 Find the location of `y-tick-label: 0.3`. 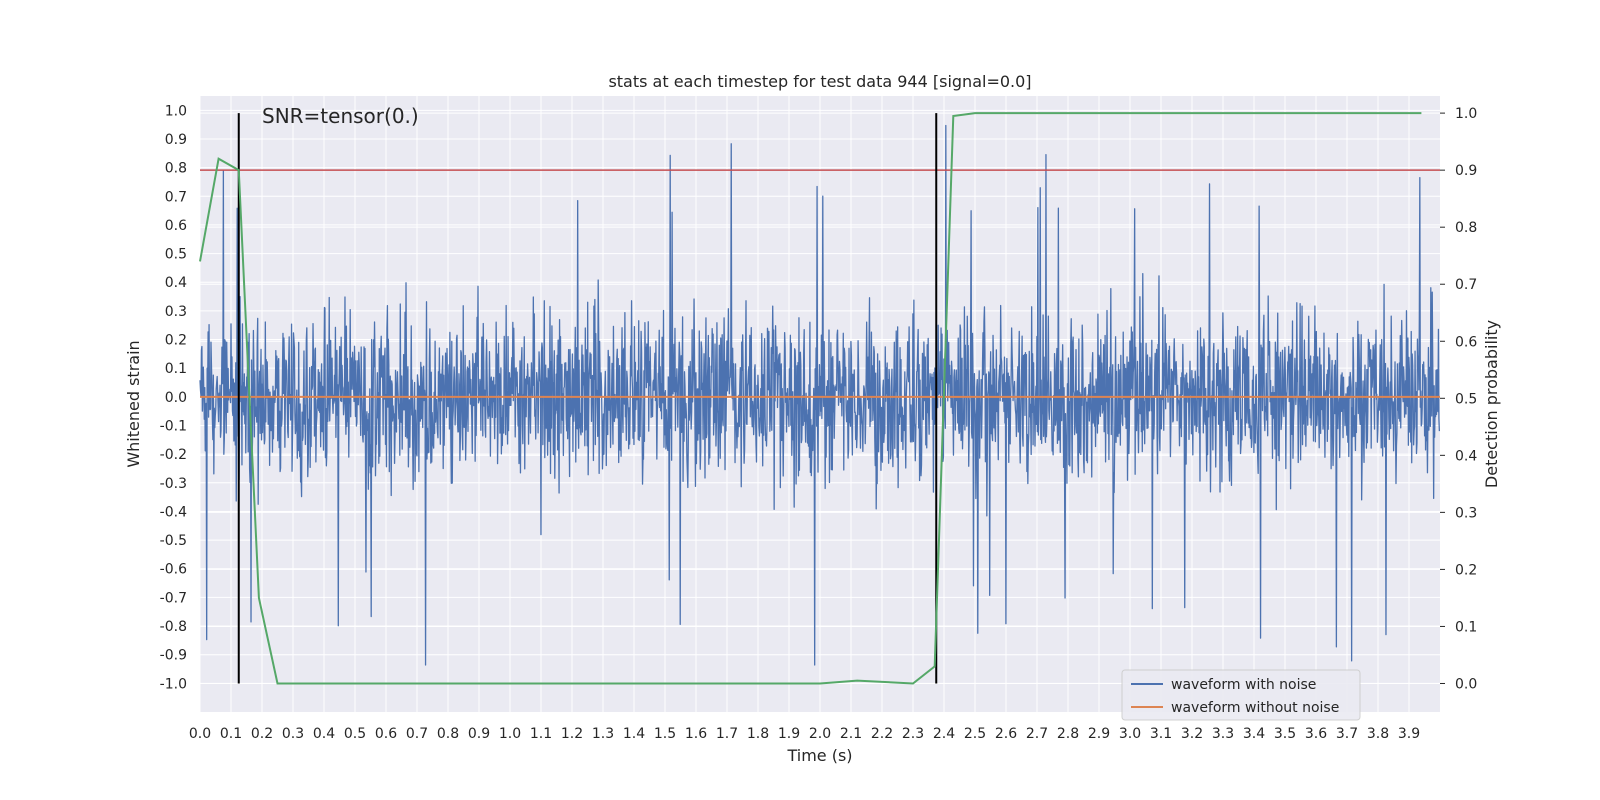

y-tick-label: 0.3 is located at coordinates (176, 312).